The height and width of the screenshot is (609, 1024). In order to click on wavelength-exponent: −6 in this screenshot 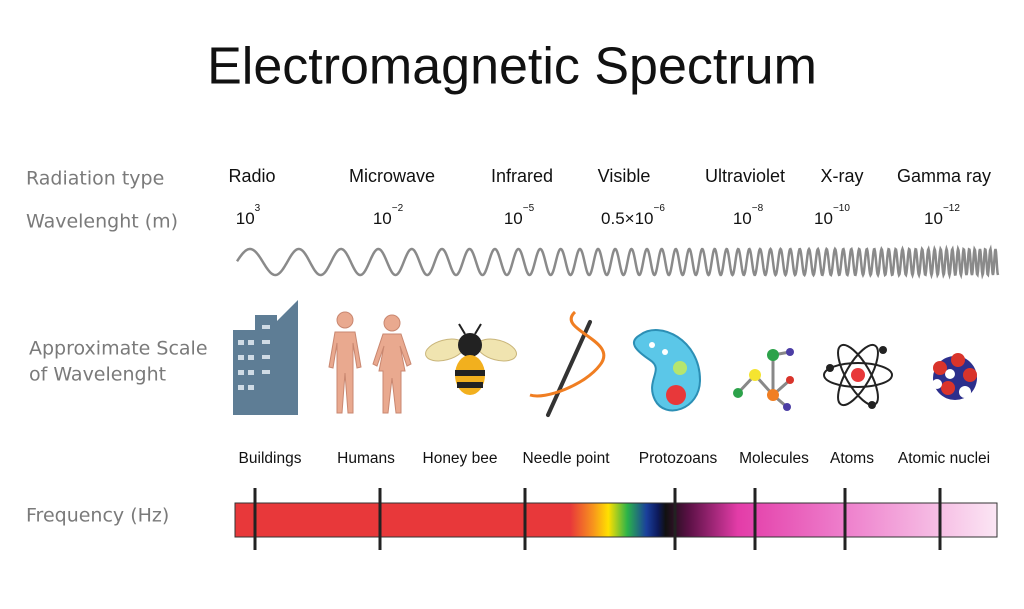, I will do `click(660, 208)`.